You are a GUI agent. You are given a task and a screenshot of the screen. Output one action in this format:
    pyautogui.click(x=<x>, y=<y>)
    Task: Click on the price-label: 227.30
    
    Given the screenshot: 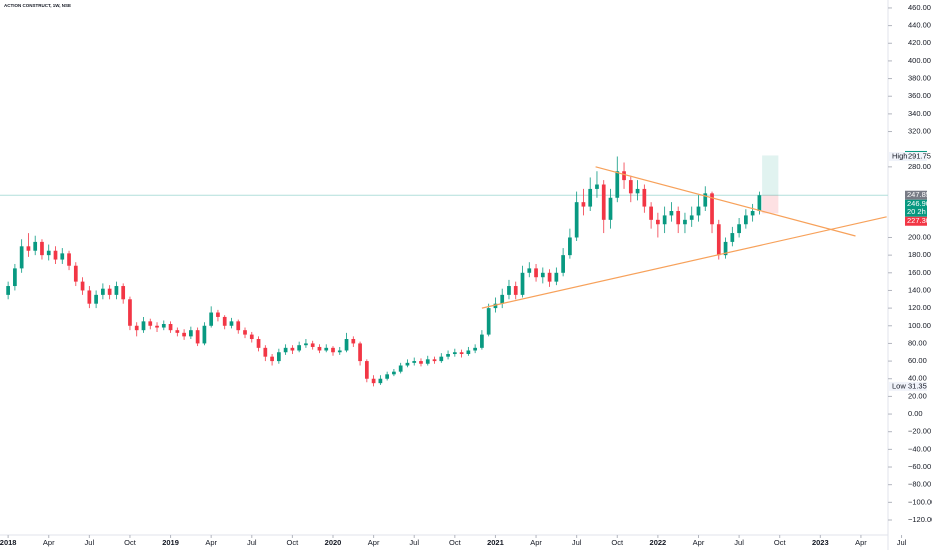 What is the action you would take?
    pyautogui.click(x=918, y=220)
    